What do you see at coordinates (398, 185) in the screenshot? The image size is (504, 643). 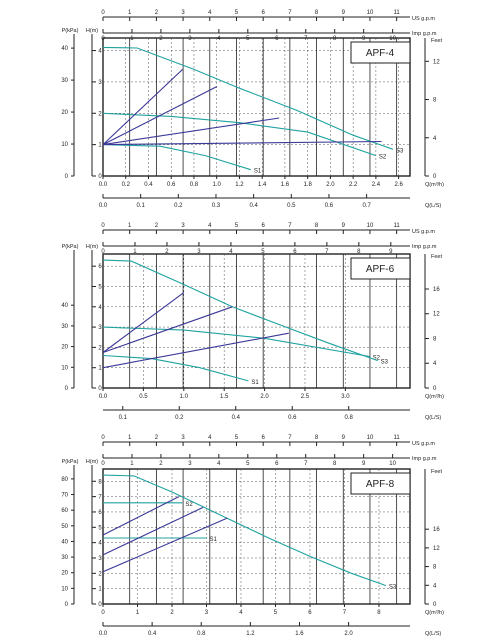 I see `q-m3h-tick-label: 2.6` at bounding box center [398, 185].